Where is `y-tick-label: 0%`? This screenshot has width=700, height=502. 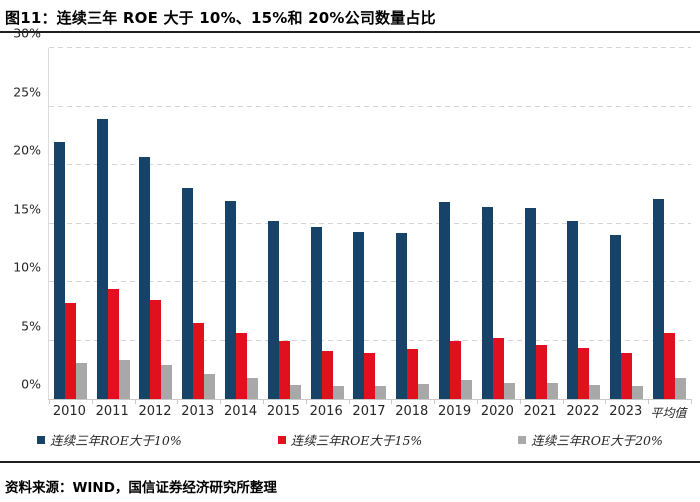
y-tick-label: 0% is located at coordinates (31, 384).